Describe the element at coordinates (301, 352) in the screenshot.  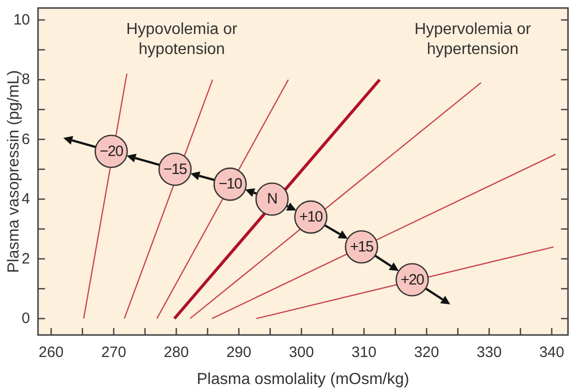
I see `x-tick-label: 300` at that location.